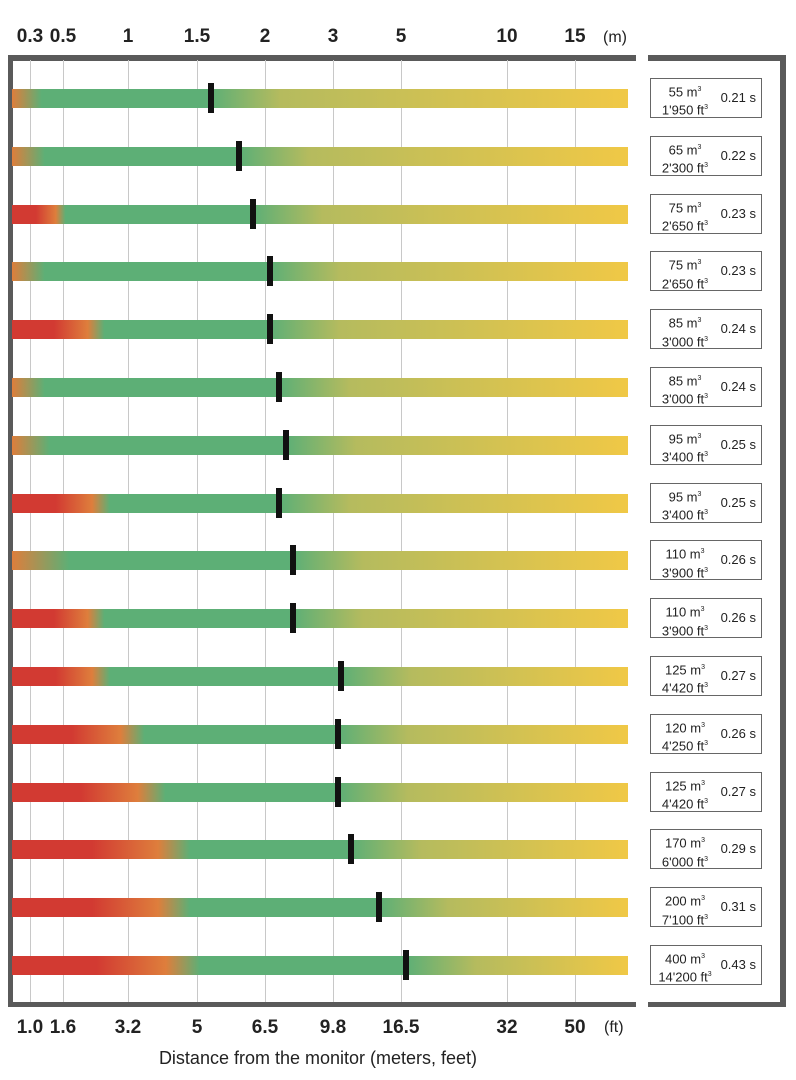  Describe the element at coordinates (614, 1027) in the screenshot. I see `x-unit-ft: (ft)` at that location.